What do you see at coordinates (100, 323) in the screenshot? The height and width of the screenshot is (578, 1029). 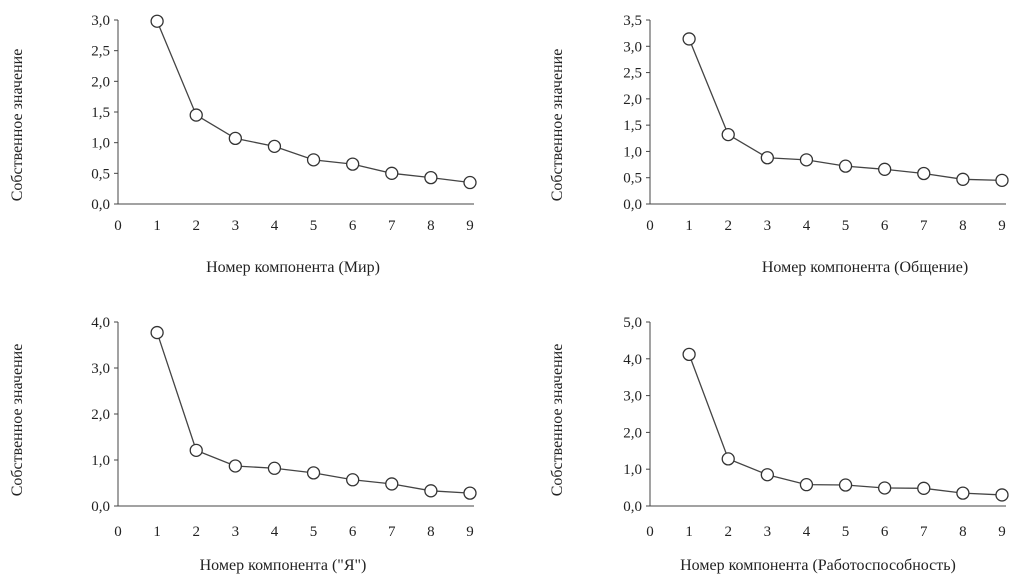 I see `y-tick-label: 4,0` at bounding box center [100, 323].